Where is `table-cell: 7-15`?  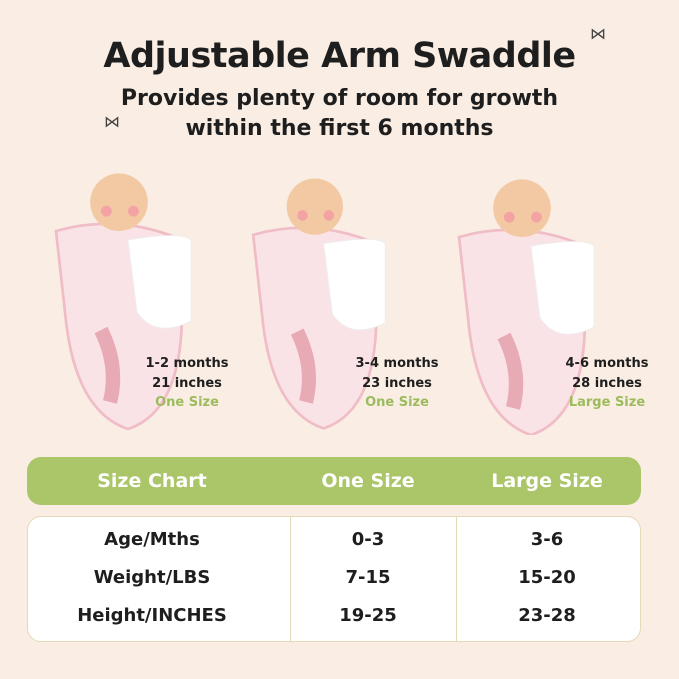 table-cell: 7-15 is located at coordinates (368, 577).